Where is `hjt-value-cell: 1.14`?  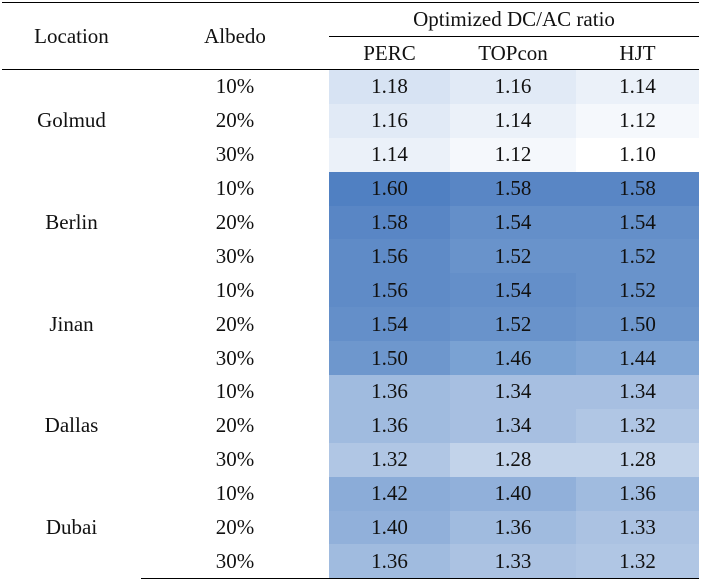 hjt-value-cell: 1.14 is located at coordinates (638, 86).